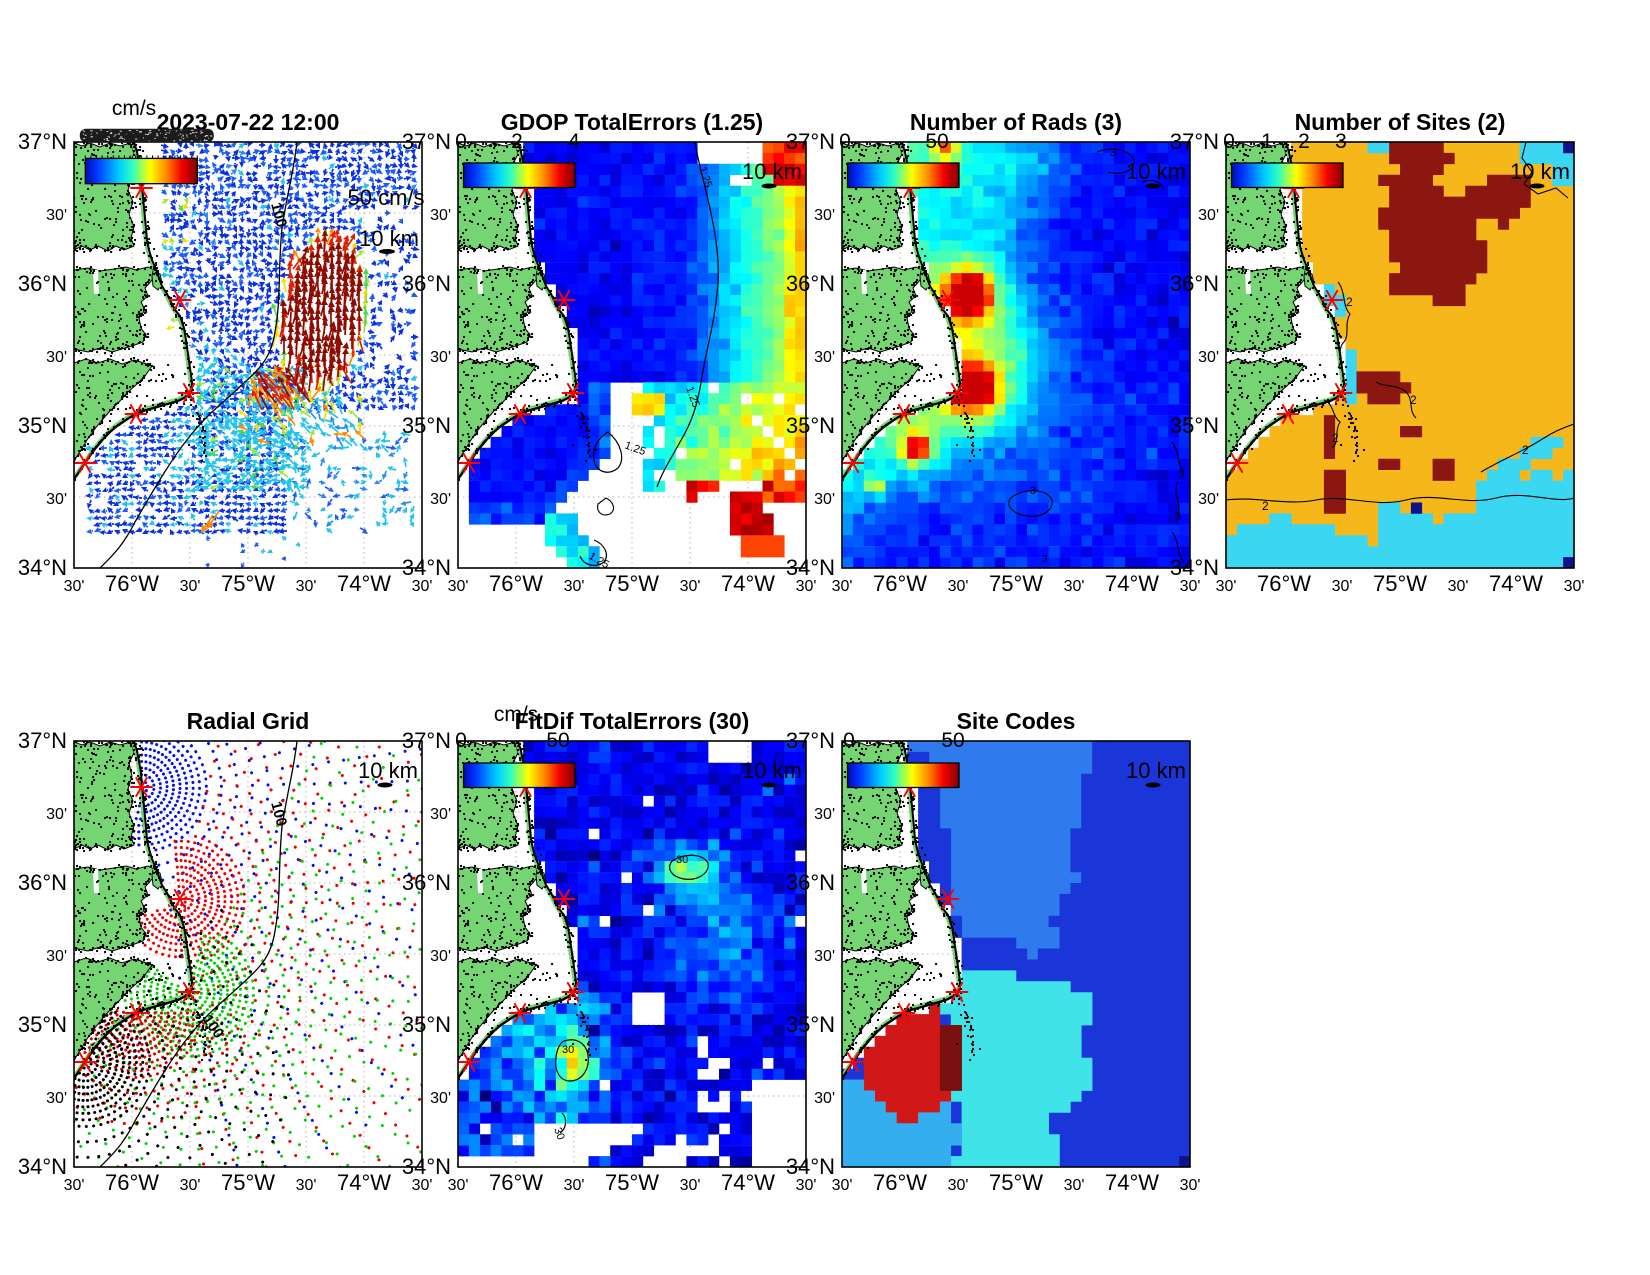 This screenshot has width=1650, height=1275. I want to click on svg-text: GDOP TotalErrors (1.25), so click(632, 122).